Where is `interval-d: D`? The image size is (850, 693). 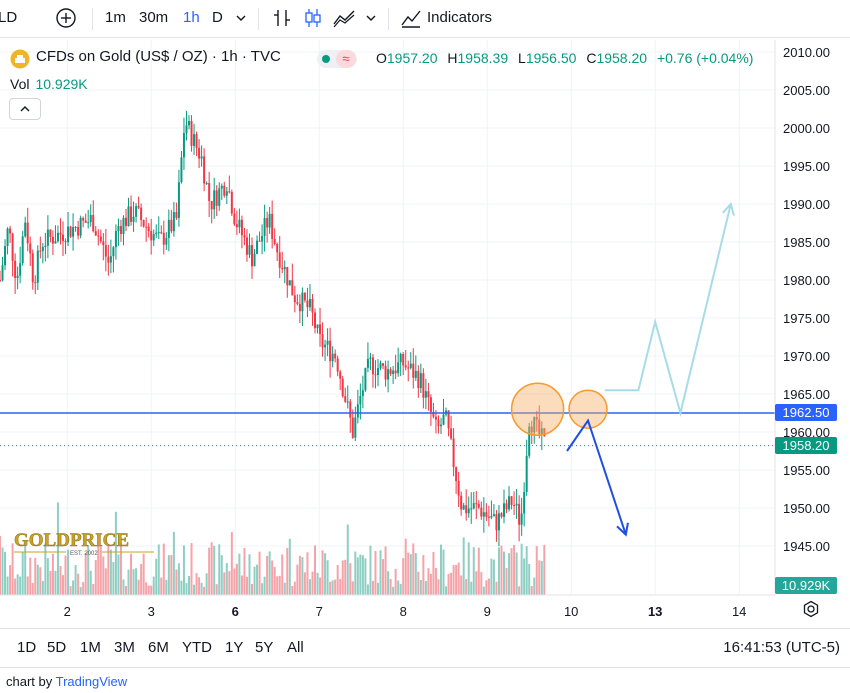
interval-d: D is located at coordinates (217, 17).